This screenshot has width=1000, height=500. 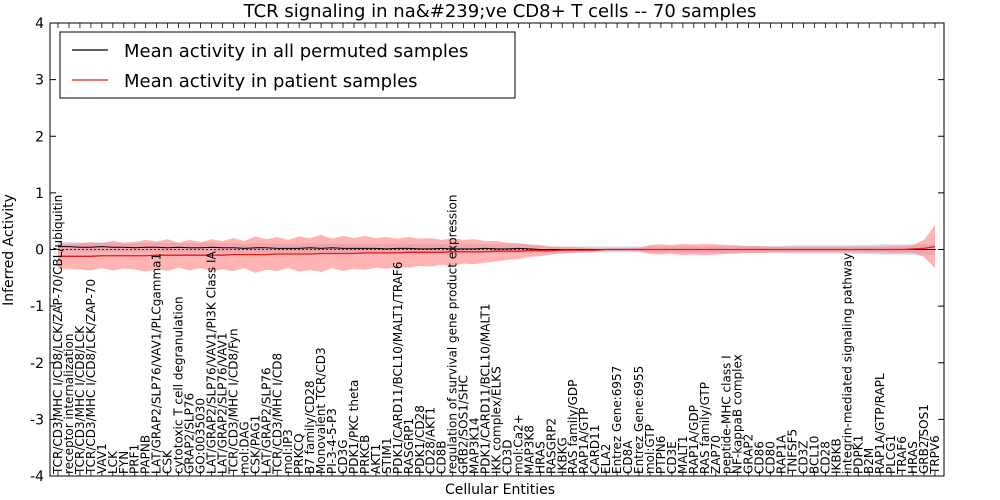 What do you see at coordinates (836, 456) in the screenshot?
I see `category-label: IKBKB` at bounding box center [836, 456].